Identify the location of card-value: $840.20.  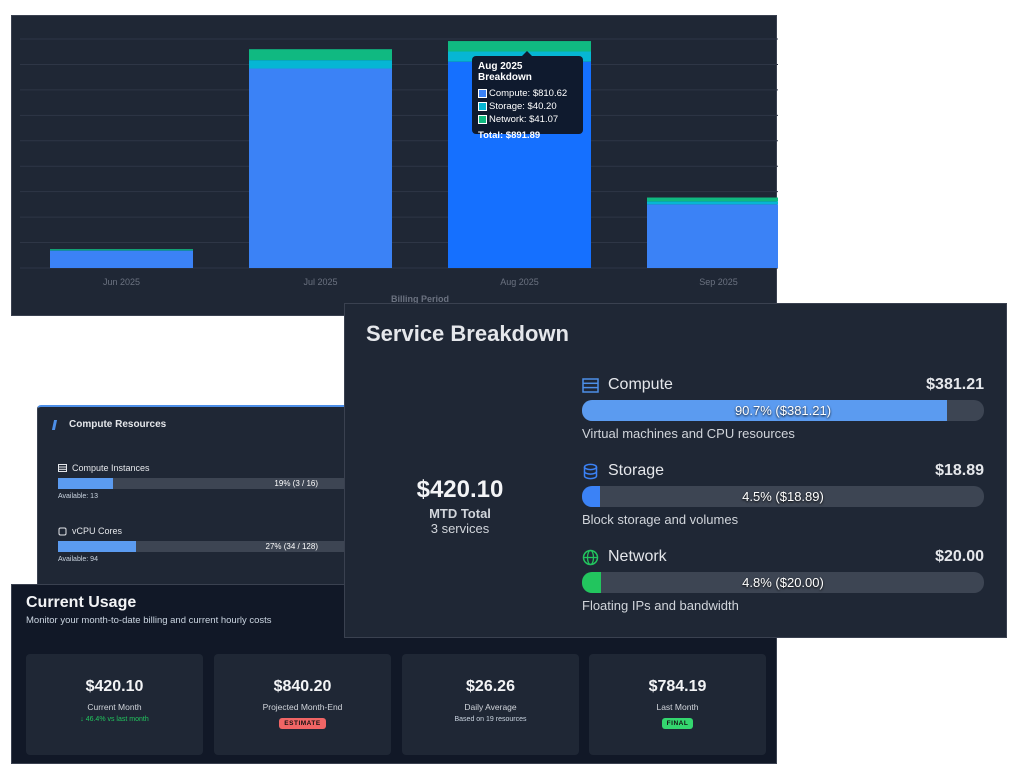
(302, 686).